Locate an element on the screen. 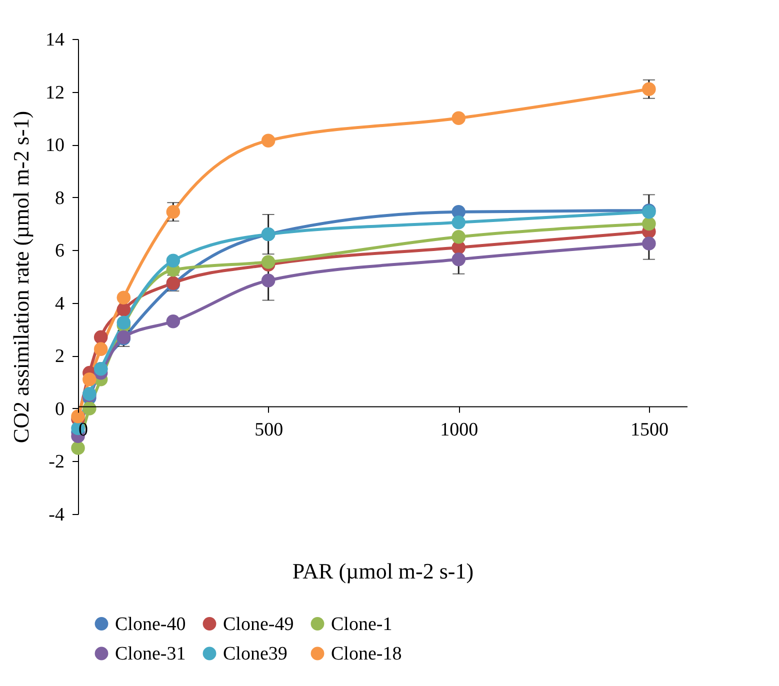 The width and height of the screenshot is (779, 686). x-axis-title: PAR (µmol m-2 s-1) is located at coordinates (383, 571).